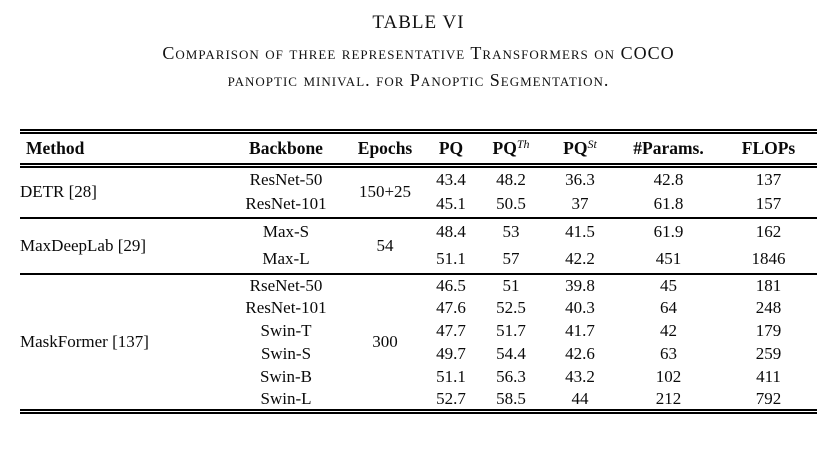  I want to click on pq-cell: 47.6, so click(451, 307).